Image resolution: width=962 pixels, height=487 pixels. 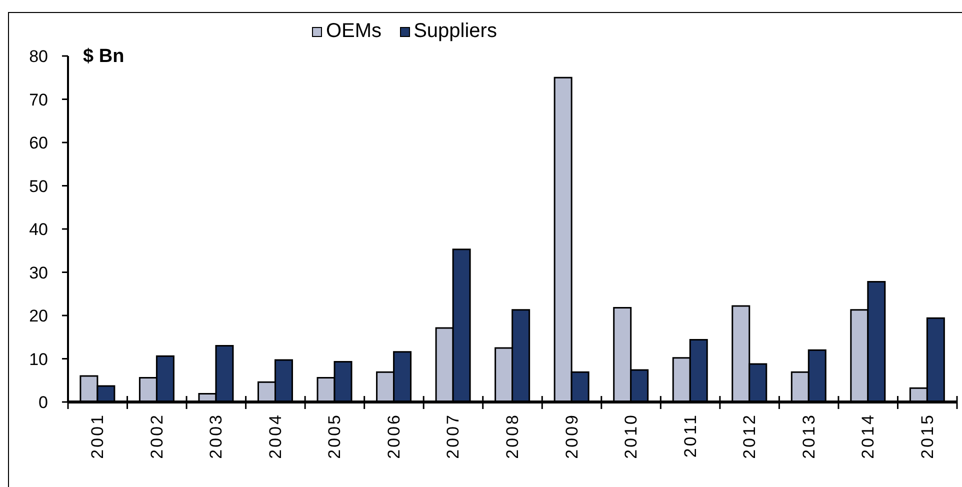 I want to click on x-tick-label: 2013, so click(x=808, y=436).